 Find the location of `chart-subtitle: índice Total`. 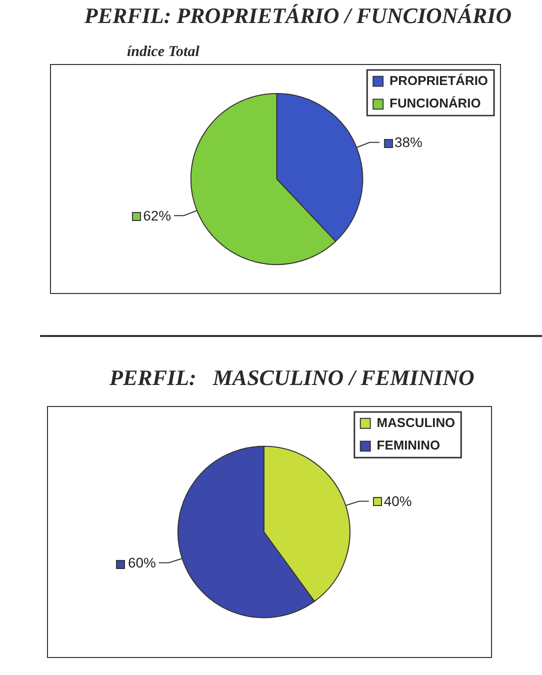

chart-subtitle: índice Total is located at coordinates (163, 52).